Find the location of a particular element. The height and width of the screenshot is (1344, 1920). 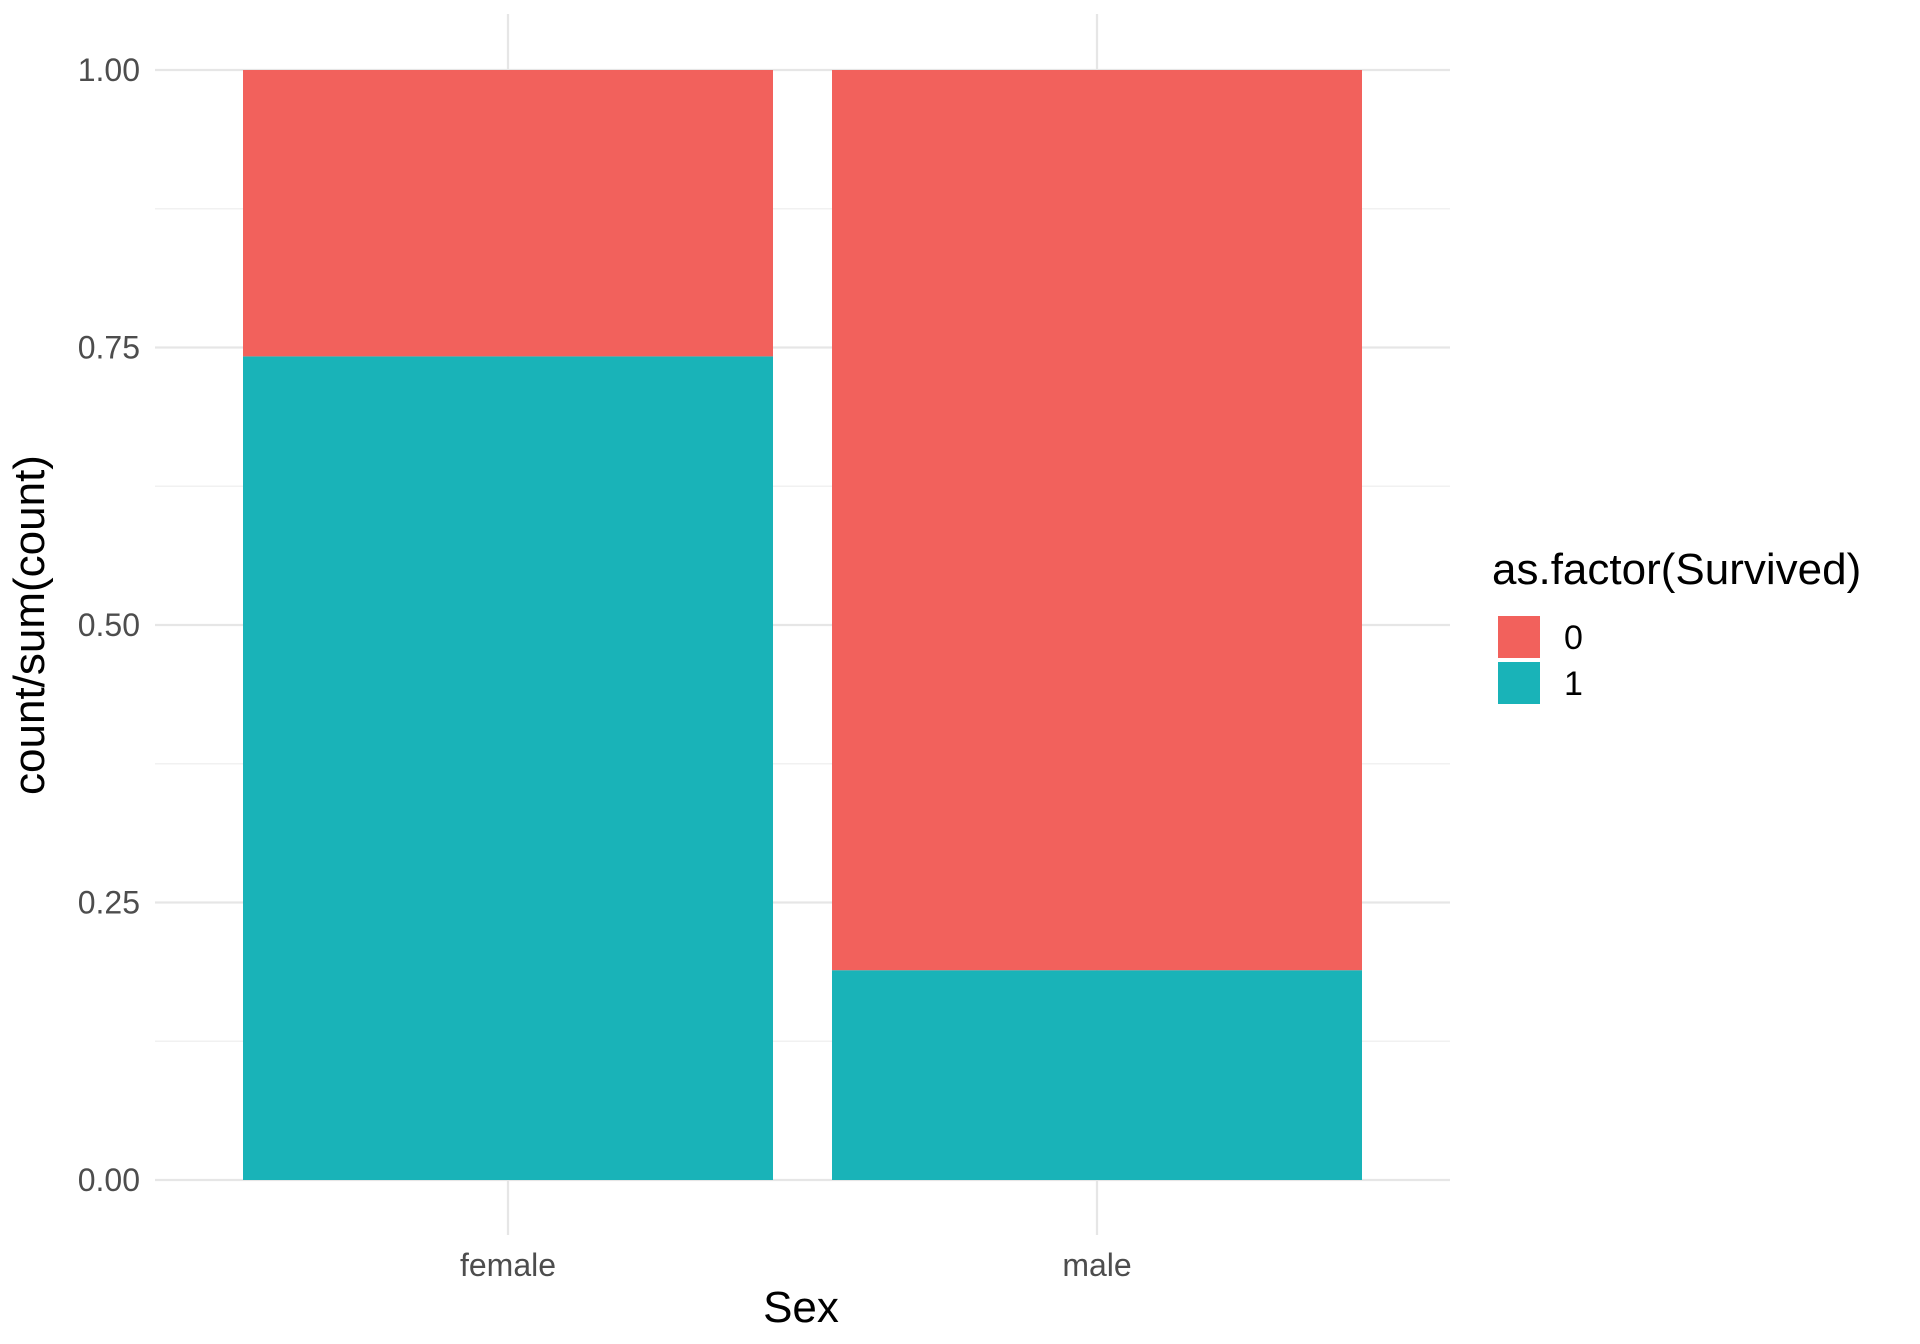

x-tick-label: male is located at coordinates (1096, 1265).